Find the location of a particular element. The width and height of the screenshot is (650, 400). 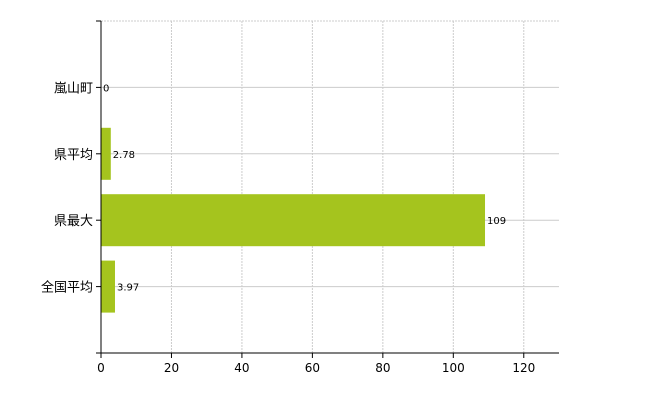

data-label: 0 is located at coordinates (106, 88).